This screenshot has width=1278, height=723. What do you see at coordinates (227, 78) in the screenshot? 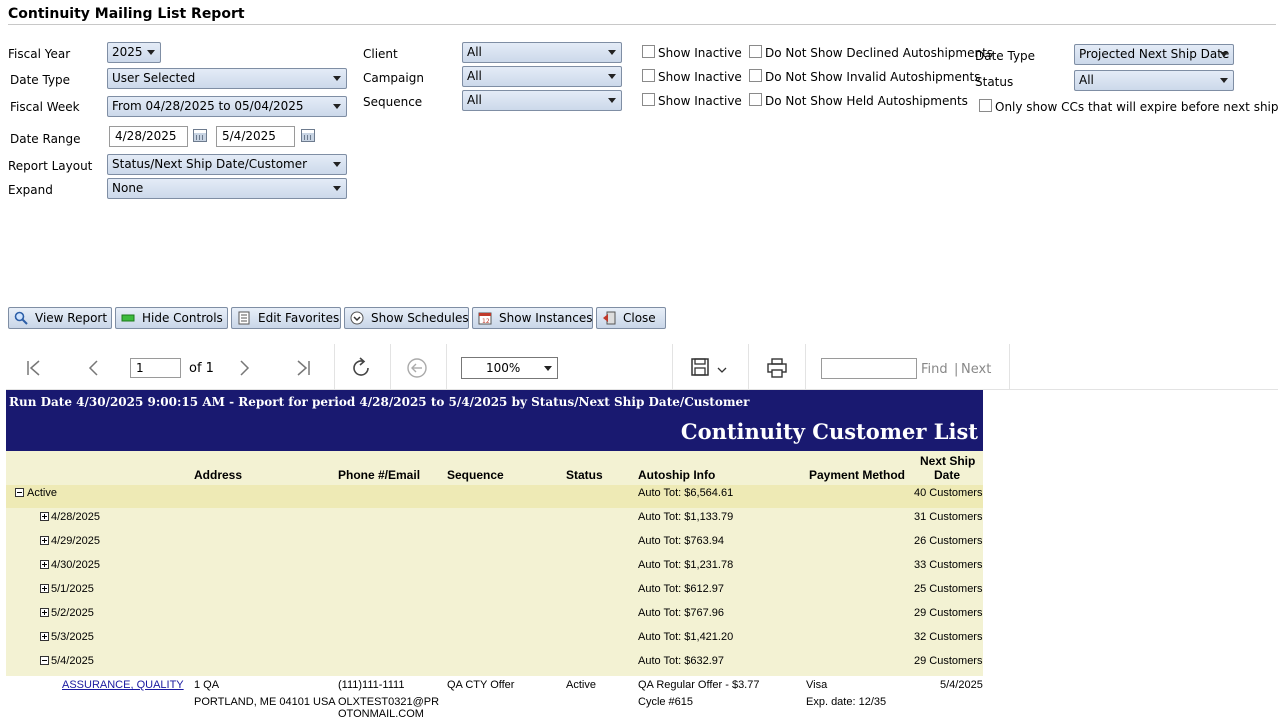
I see `date-type-select: User Selected` at bounding box center [227, 78].